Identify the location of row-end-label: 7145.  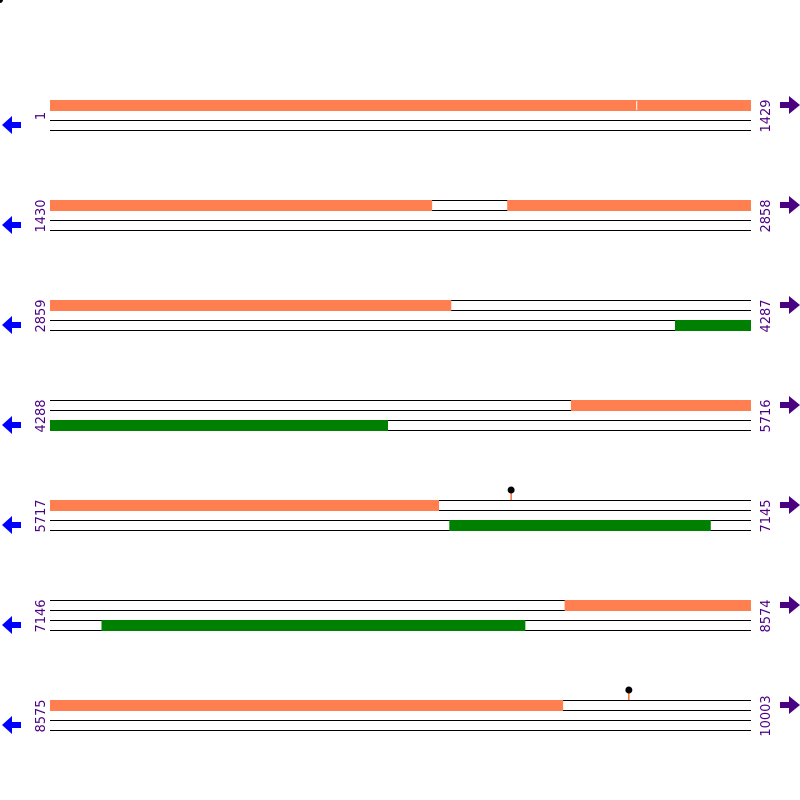
(766, 515).